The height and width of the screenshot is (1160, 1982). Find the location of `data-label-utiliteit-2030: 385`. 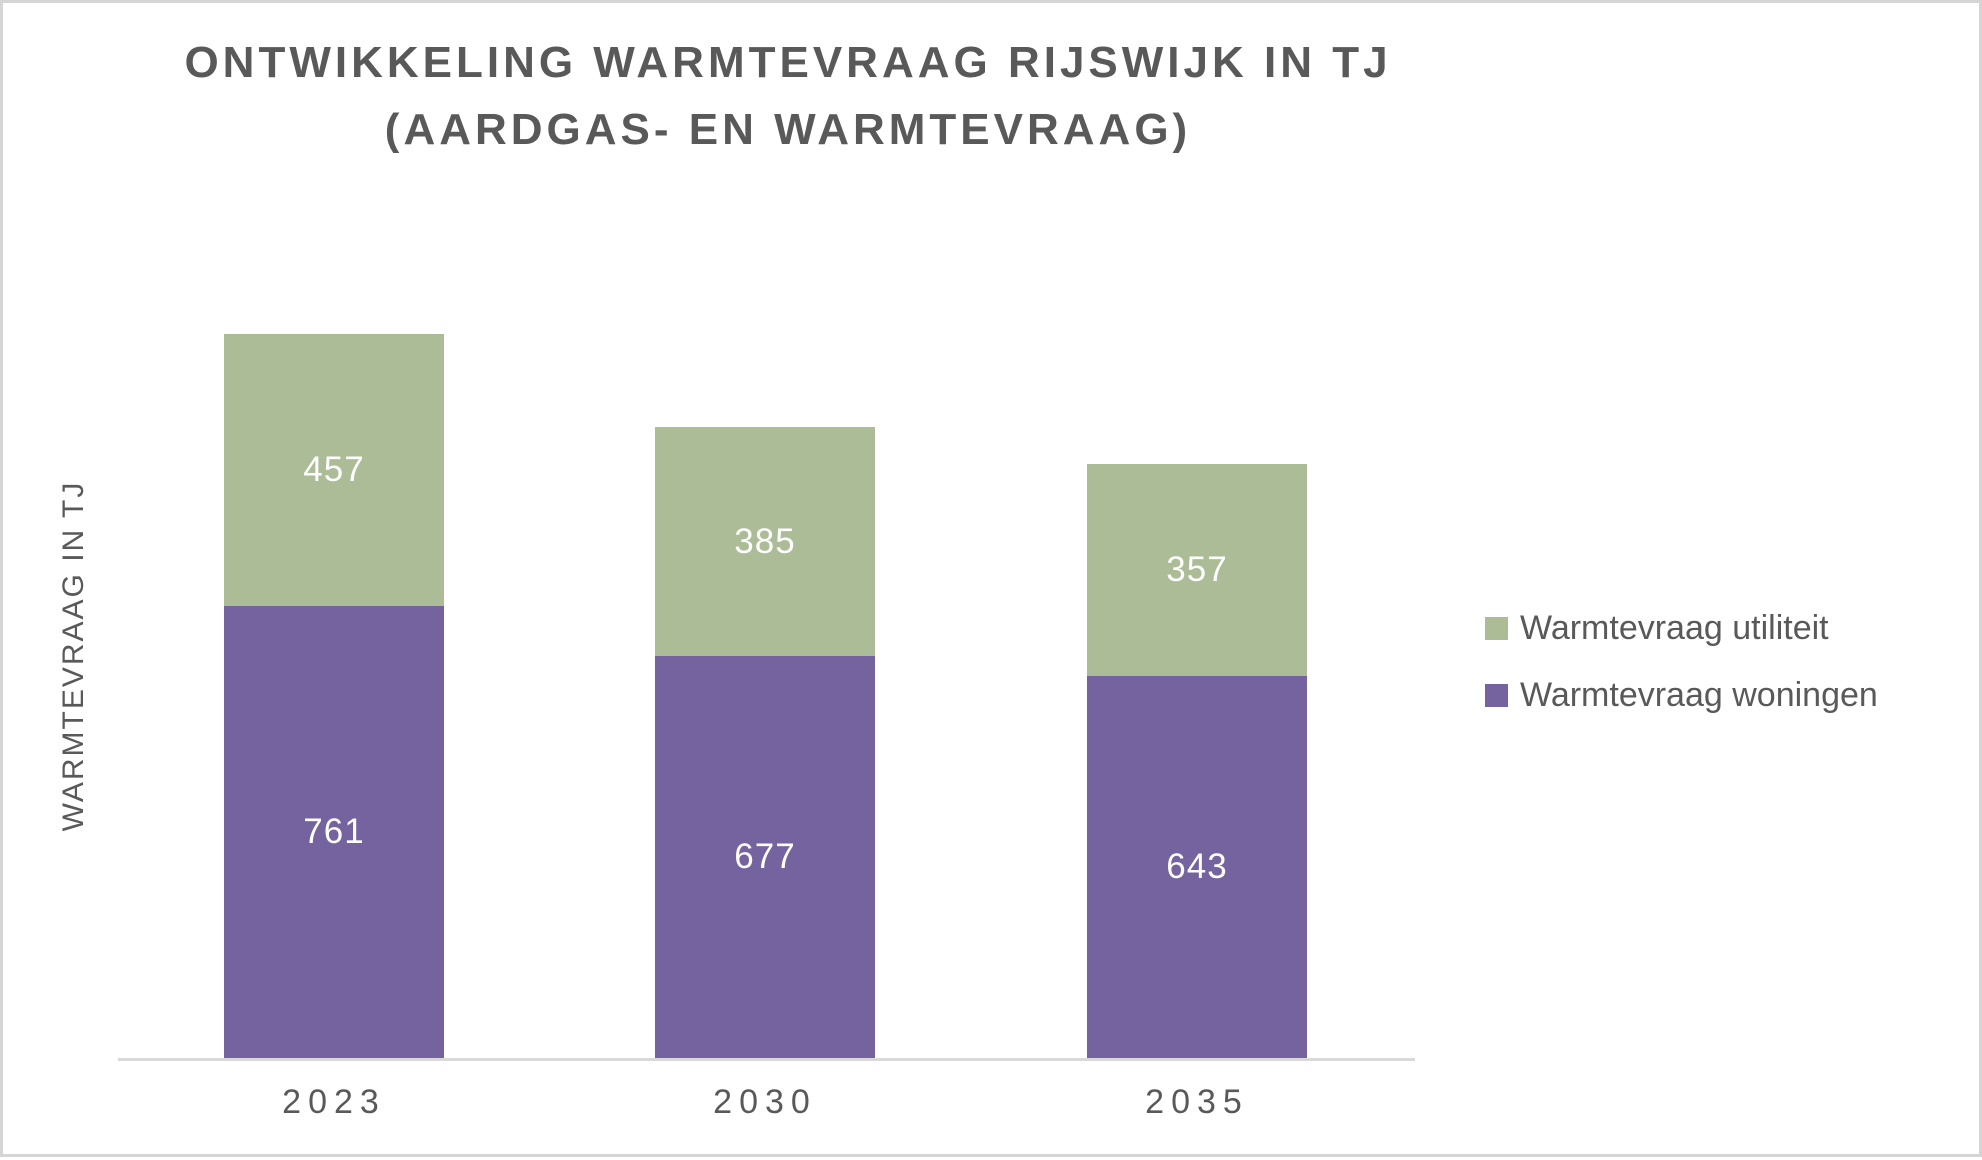

data-label-utiliteit-2030: 385 is located at coordinates (765, 541).